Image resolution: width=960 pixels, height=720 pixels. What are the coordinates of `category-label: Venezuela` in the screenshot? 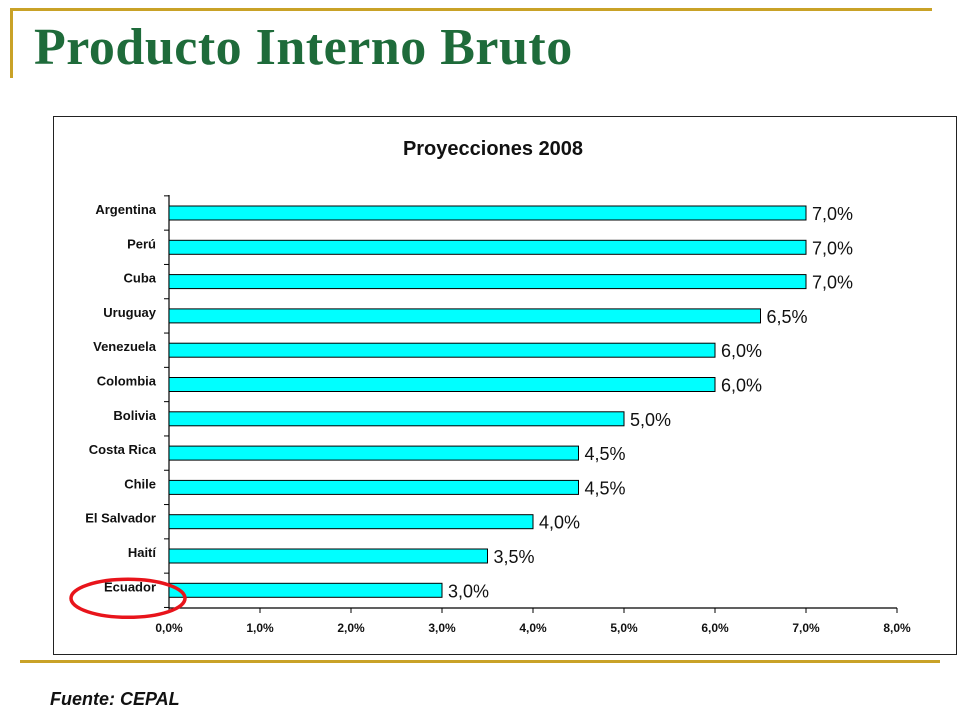 It's located at (125, 346).